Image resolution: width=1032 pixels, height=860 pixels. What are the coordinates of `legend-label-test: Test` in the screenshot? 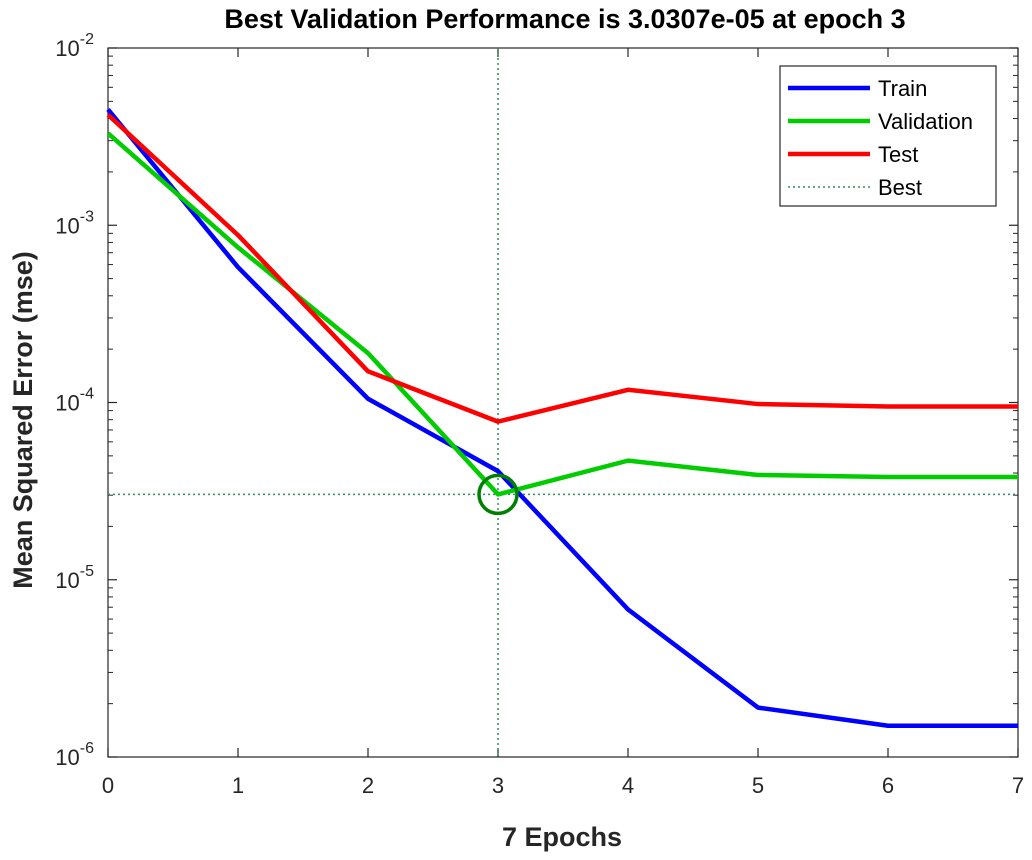 It's located at (898, 154).